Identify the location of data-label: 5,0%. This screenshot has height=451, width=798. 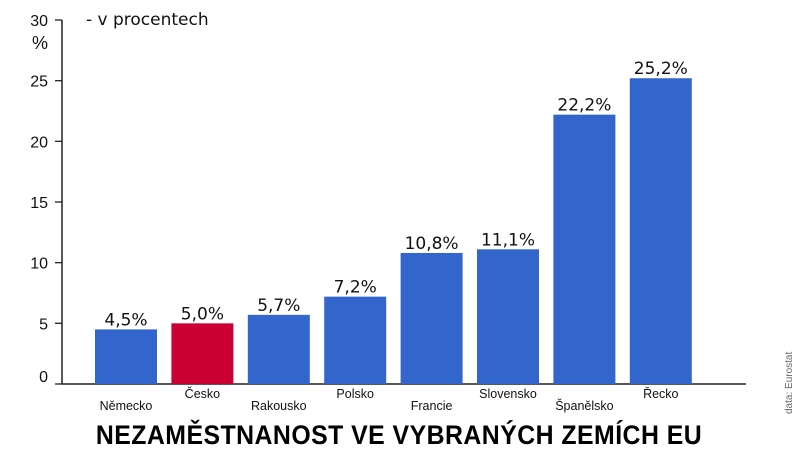
(202, 314).